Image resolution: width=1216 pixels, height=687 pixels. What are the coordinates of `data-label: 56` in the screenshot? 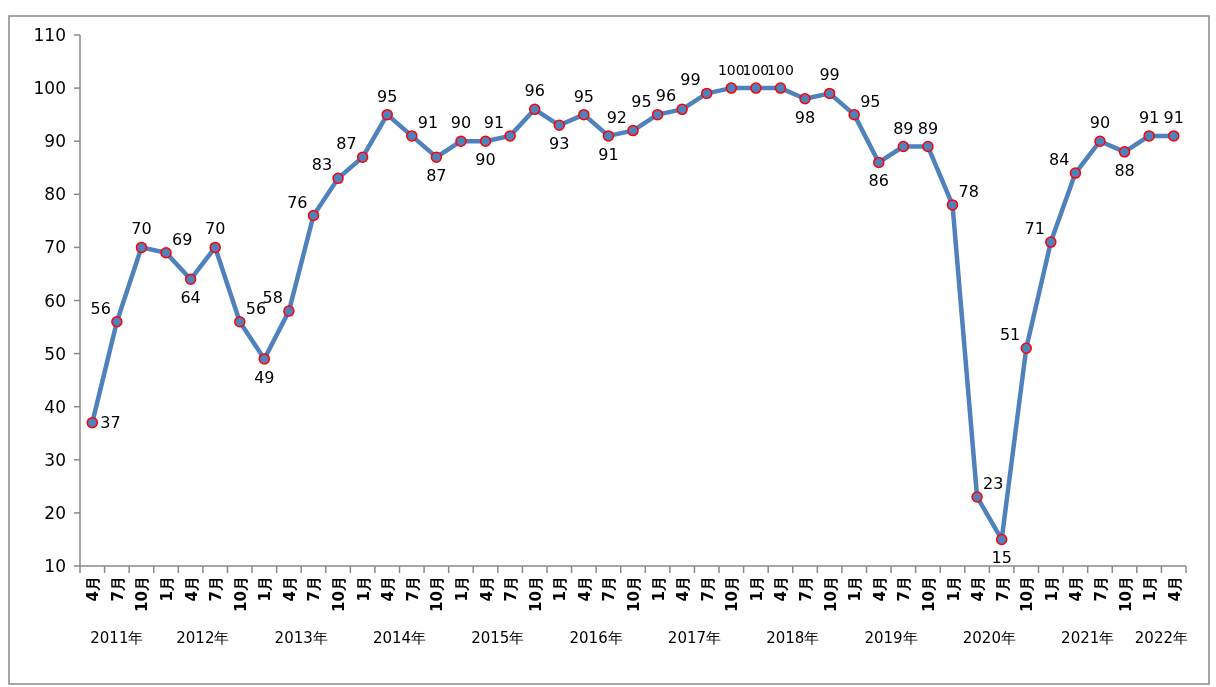 It's located at (100, 308).